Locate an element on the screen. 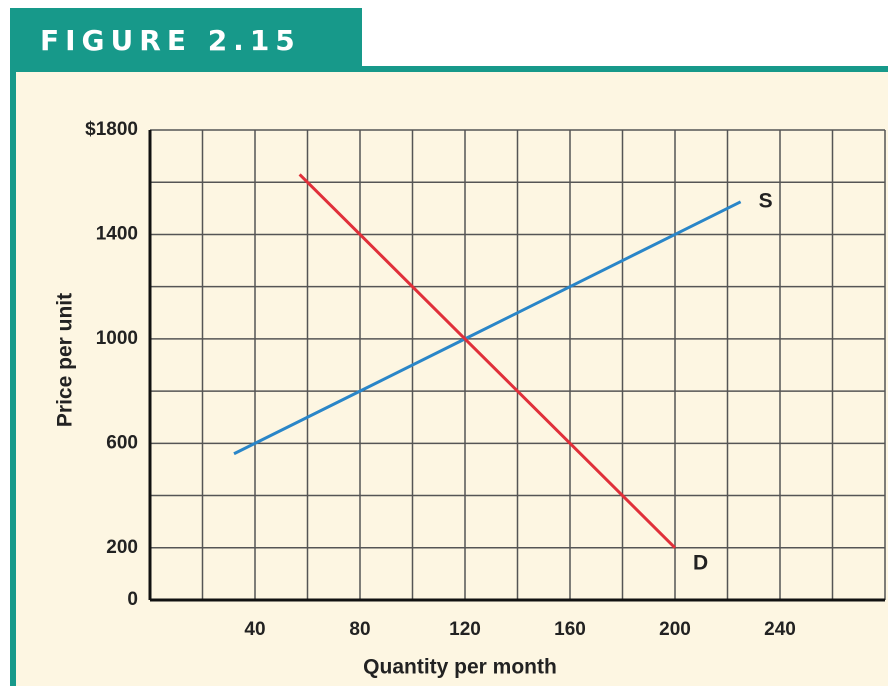 This screenshot has height=686, width=888. header-tab is located at coordinates (186, 39).